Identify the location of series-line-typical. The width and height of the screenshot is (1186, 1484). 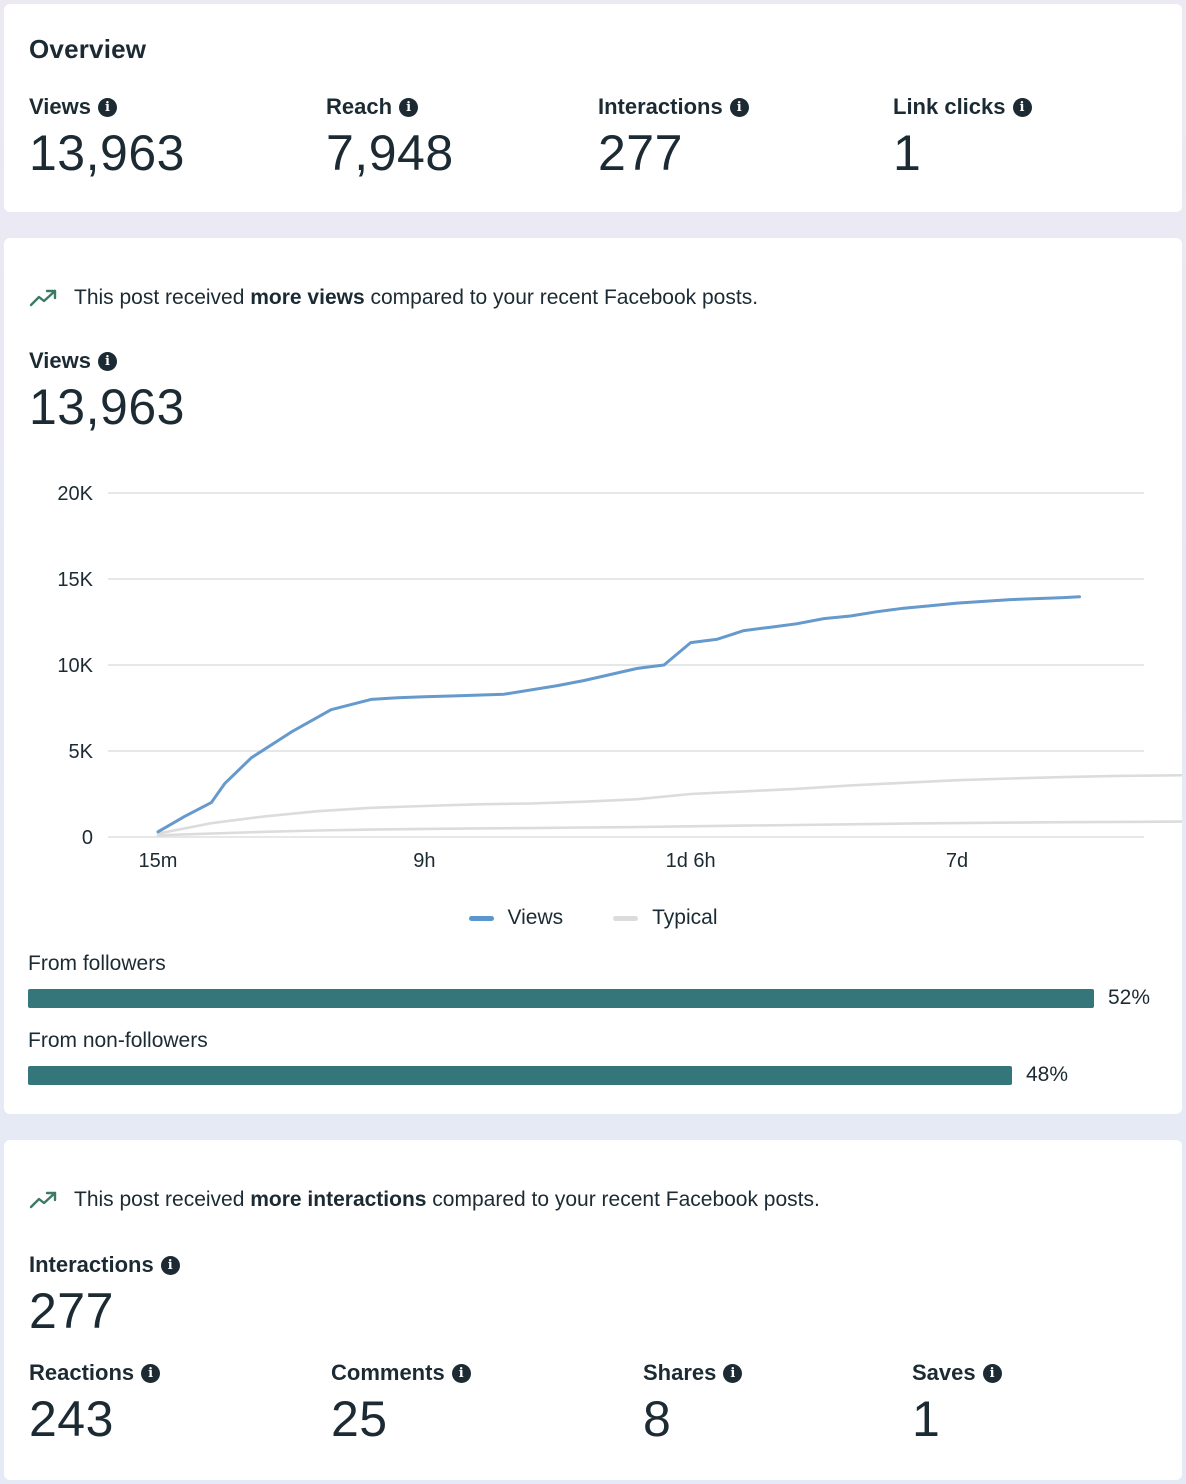
(669, 804).